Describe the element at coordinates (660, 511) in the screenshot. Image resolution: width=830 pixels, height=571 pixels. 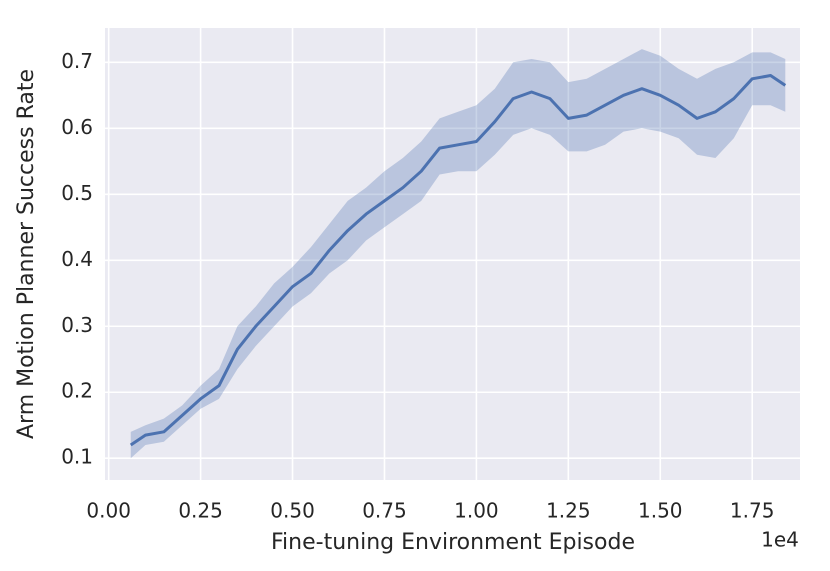
I see `x-tick-label: 1.50` at that location.